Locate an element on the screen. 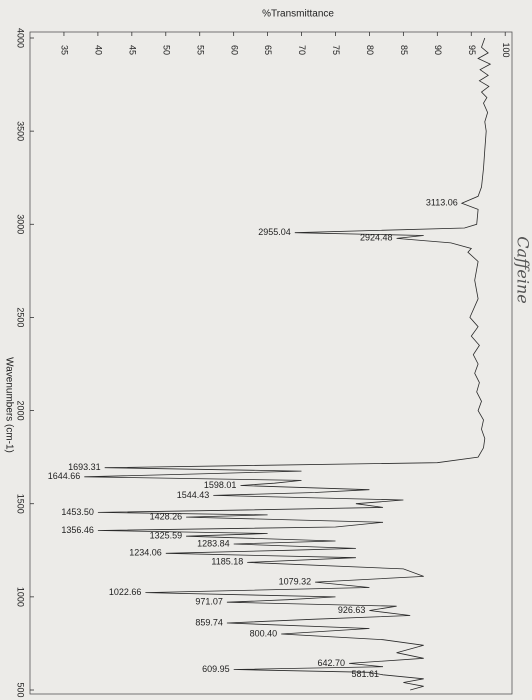 This screenshot has height=700, width=532. peak-label: 1428.26 is located at coordinates (166, 516).